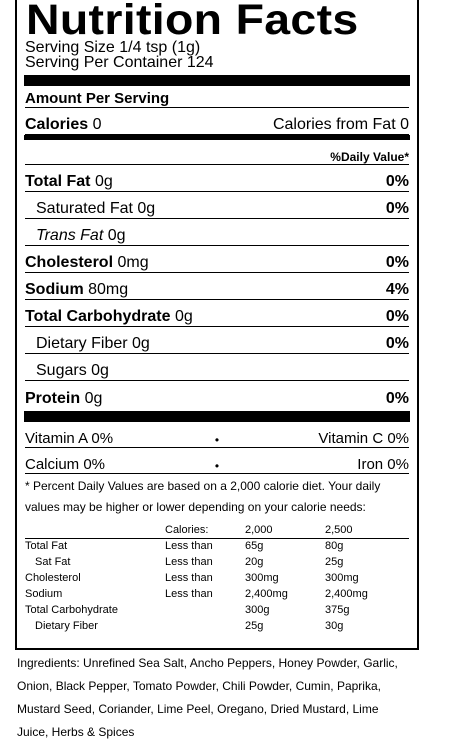  Describe the element at coordinates (61, 370) in the screenshot. I see `nutrient-label: Sugars` at that location.